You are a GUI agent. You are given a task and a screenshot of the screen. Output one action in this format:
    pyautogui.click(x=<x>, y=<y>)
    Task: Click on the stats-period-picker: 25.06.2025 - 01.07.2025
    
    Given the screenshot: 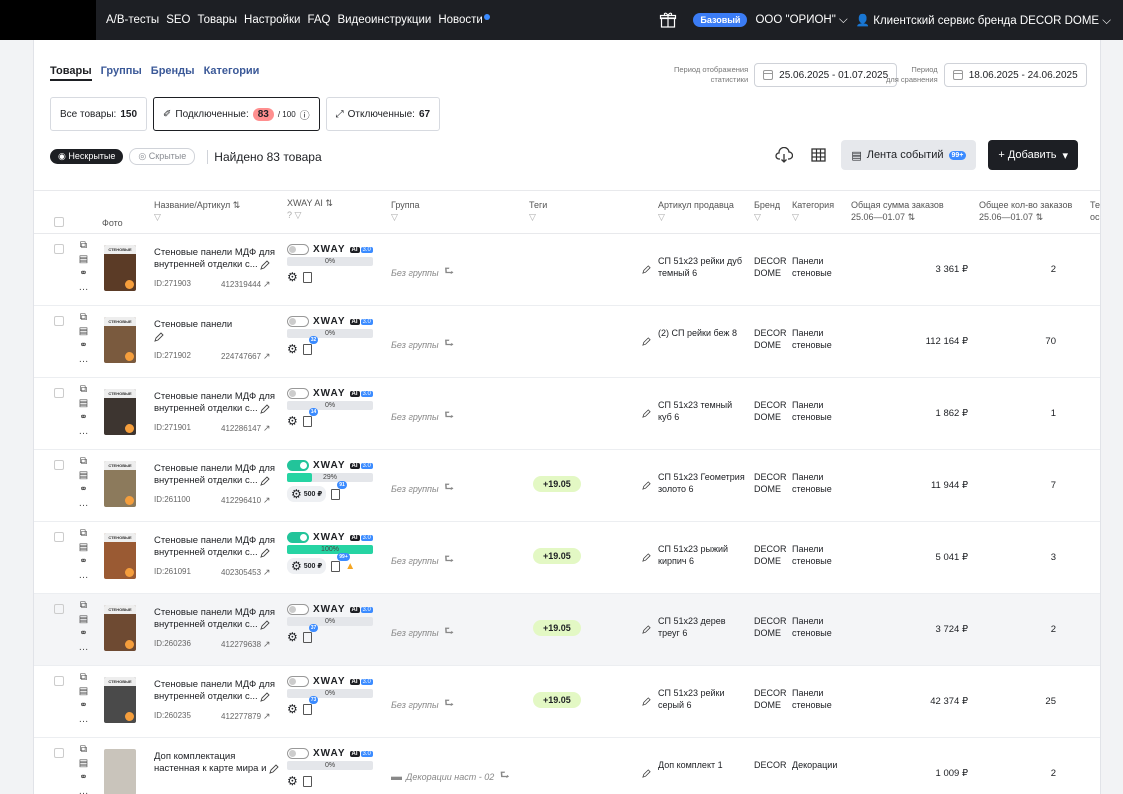 What is the action you would take?
    pyautogui.click(x=826, y=75)
    